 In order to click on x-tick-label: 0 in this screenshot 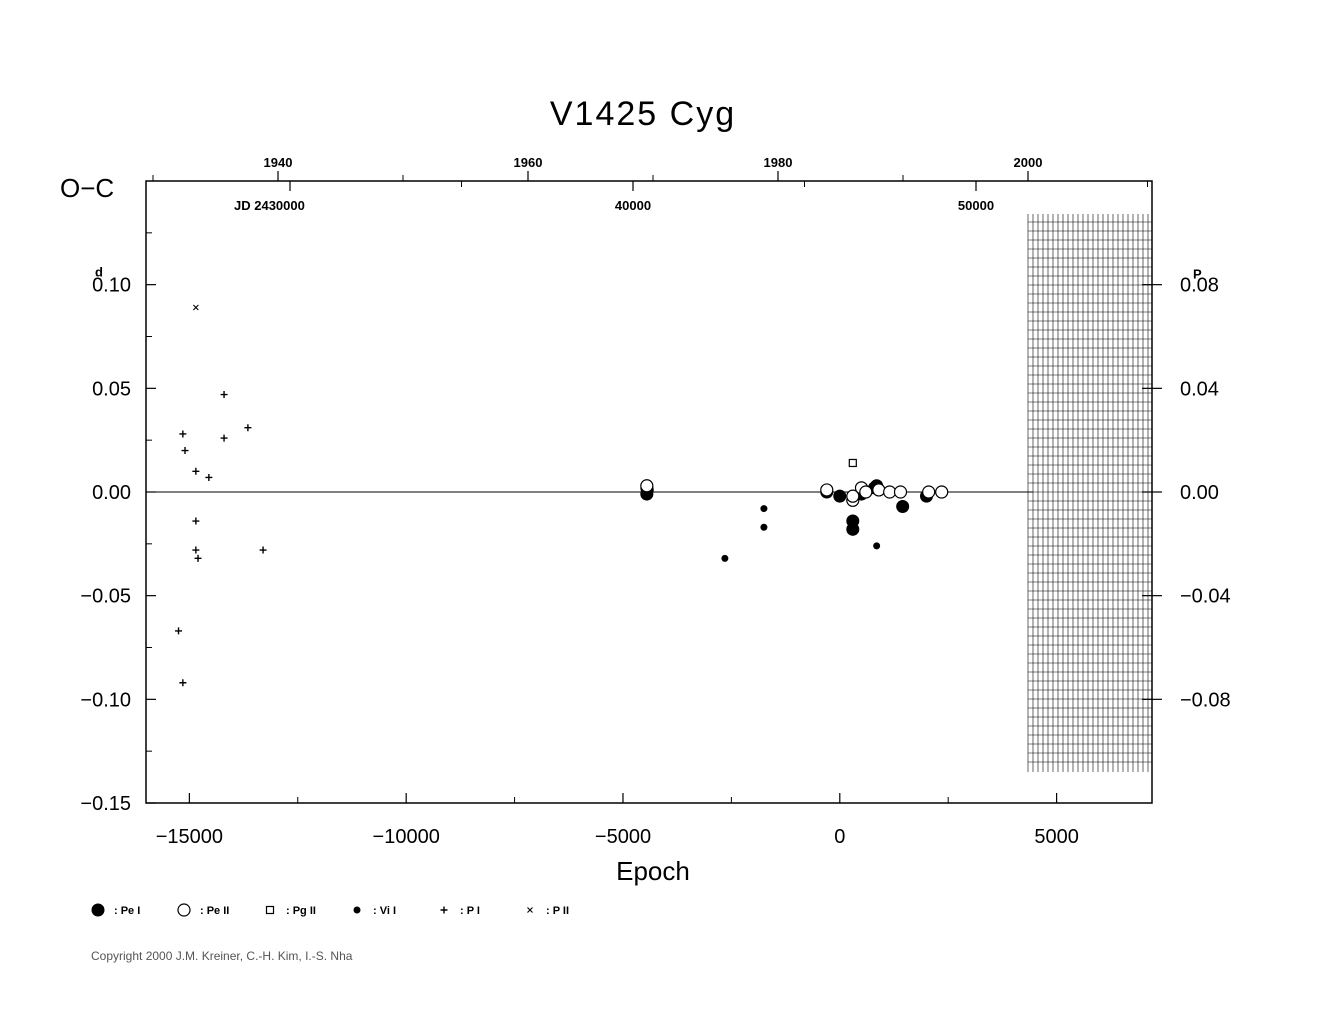, I will do `click(839, 837)`.